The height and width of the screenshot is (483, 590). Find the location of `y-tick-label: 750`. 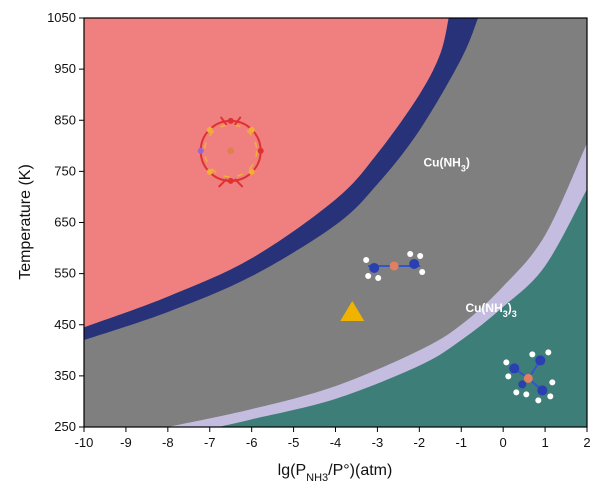

y-tick-label: 750 is located at coordinates (65, 170).